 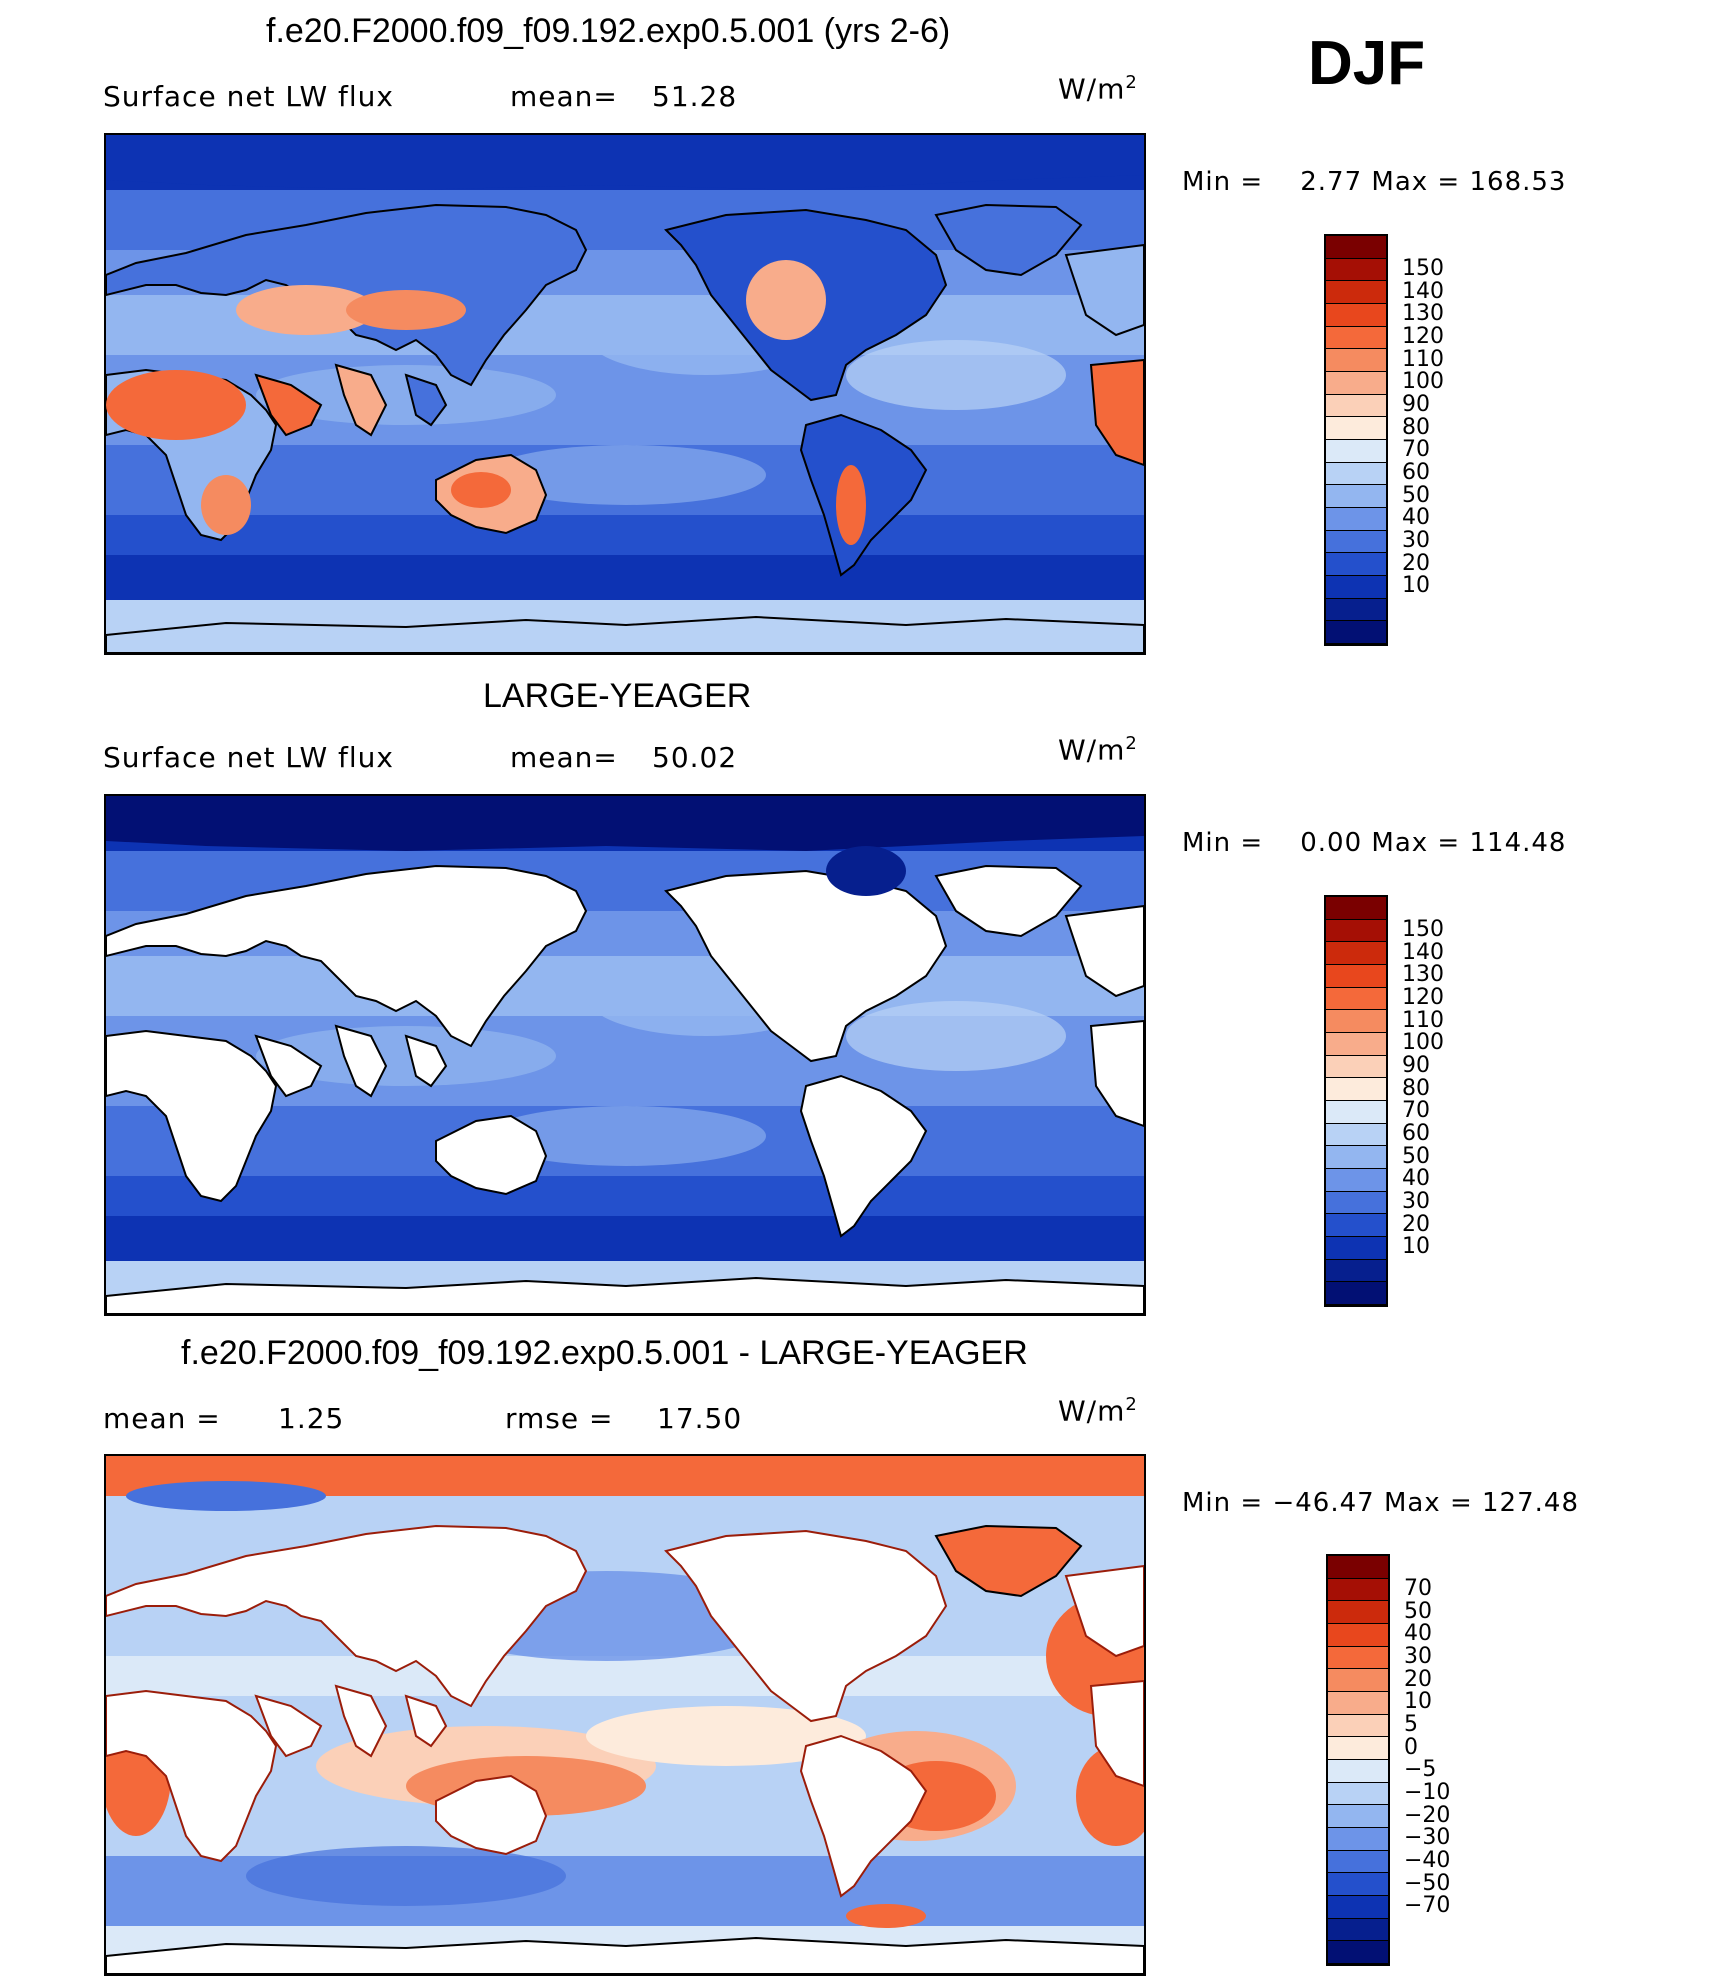 What do you see at coordinates (1427, 1838) in the screenshot?
I see `colorbar-tick-label: −30` at bounding box center [1427, 1838].